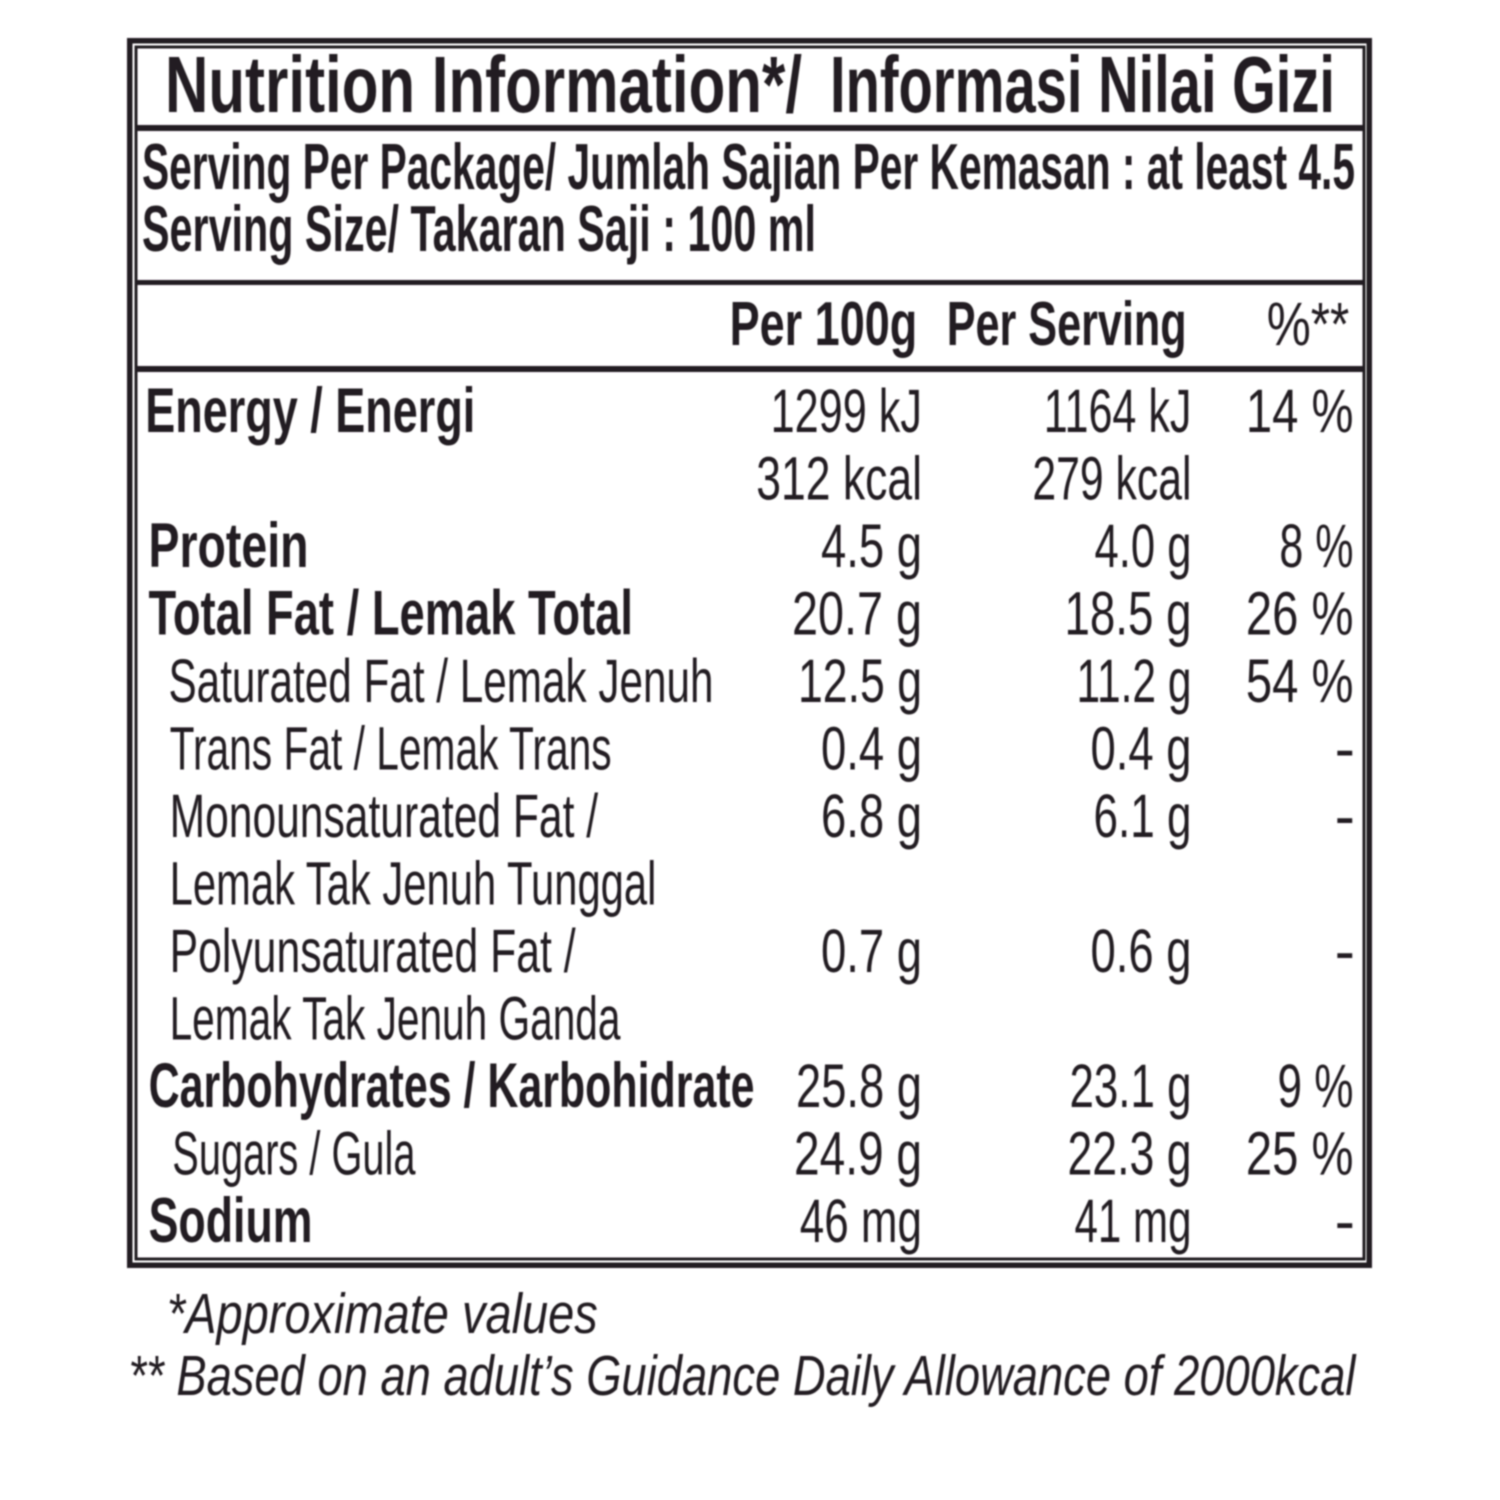 The image size is (1500, 1500). I want to click on svg-text: 4.5 g, so click(871, 546).